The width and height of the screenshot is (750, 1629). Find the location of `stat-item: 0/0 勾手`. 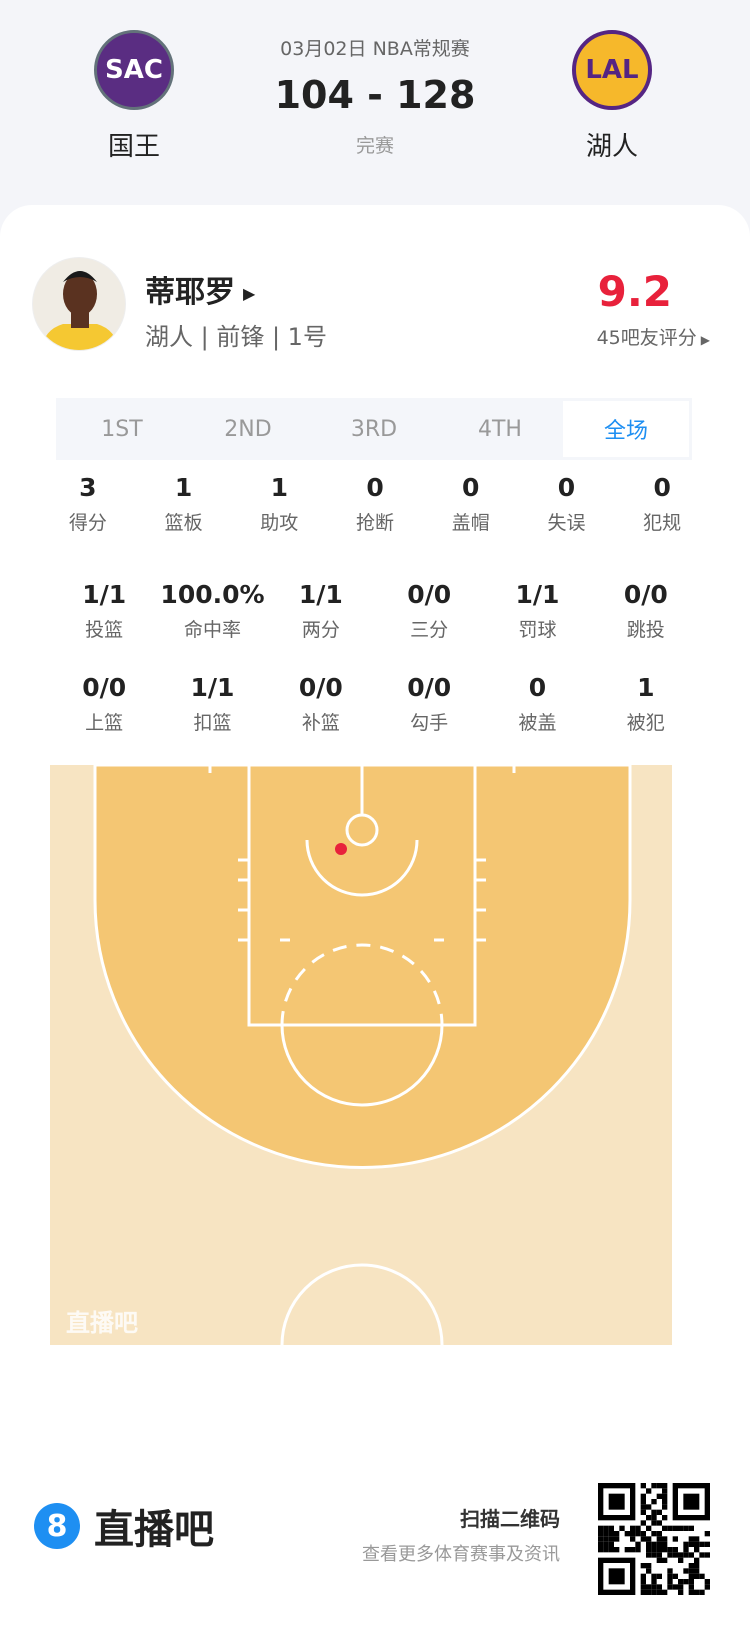

stat-item: 0/0 勾手 is located at coordinates (429, 704).